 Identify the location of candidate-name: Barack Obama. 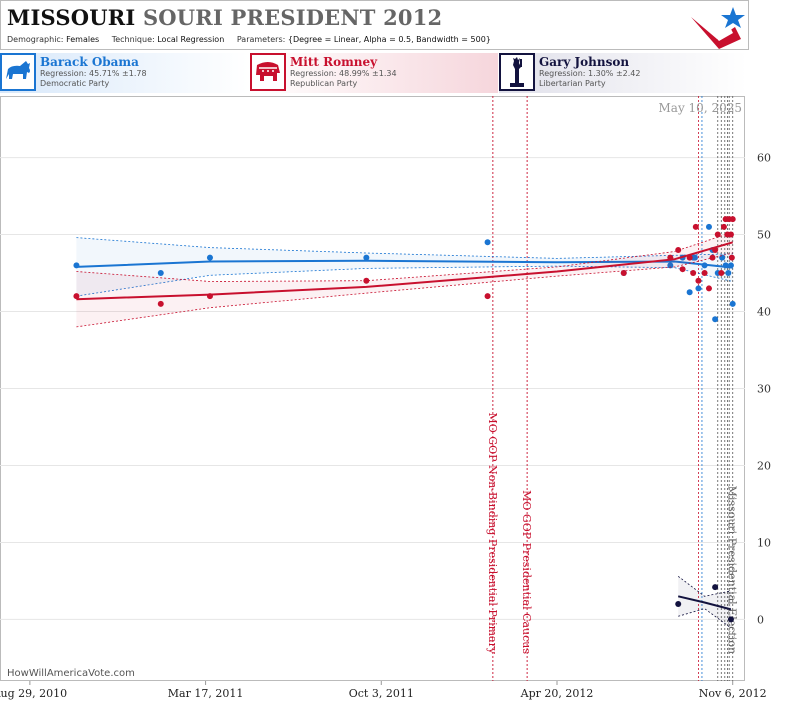
(89, 62).